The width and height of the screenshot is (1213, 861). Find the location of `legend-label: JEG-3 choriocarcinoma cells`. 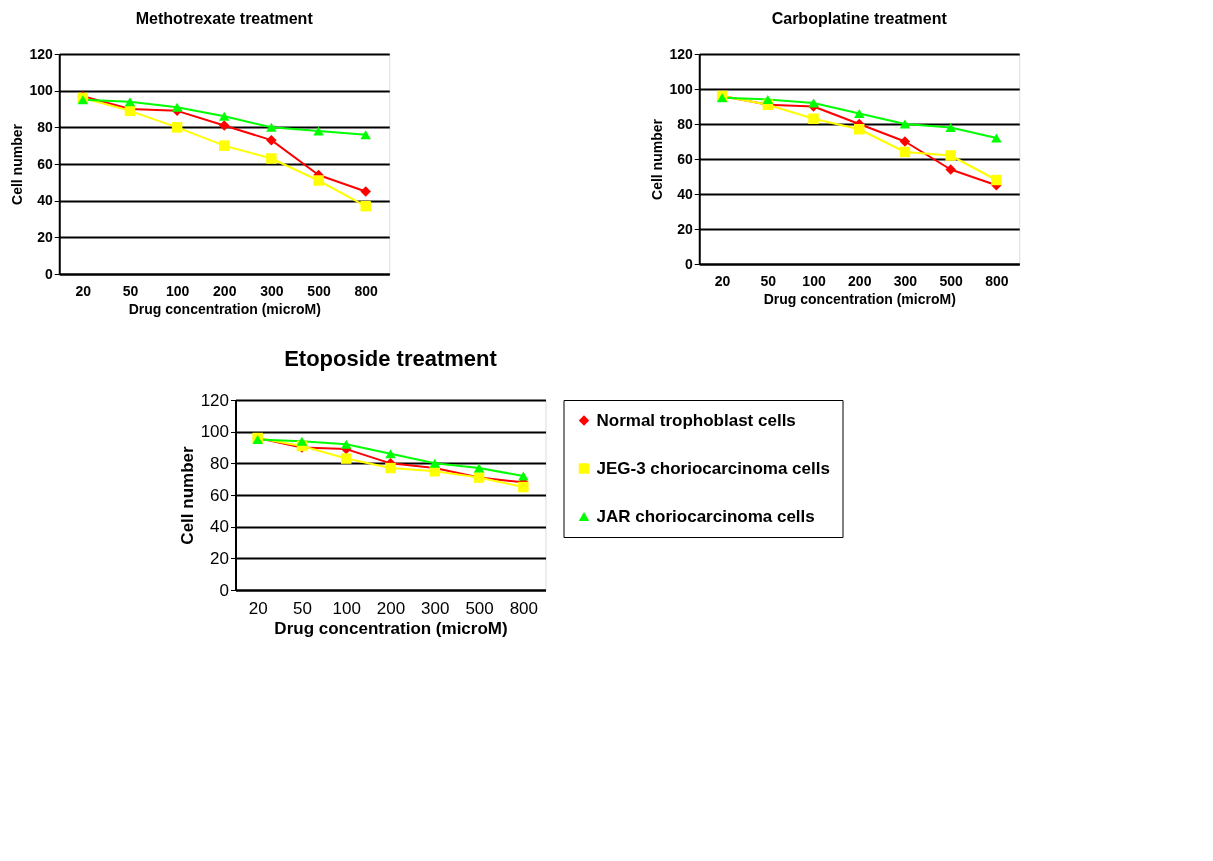

legend-label: JEG-3 choriocarcinoma cells is located at coordinates (713, 468).